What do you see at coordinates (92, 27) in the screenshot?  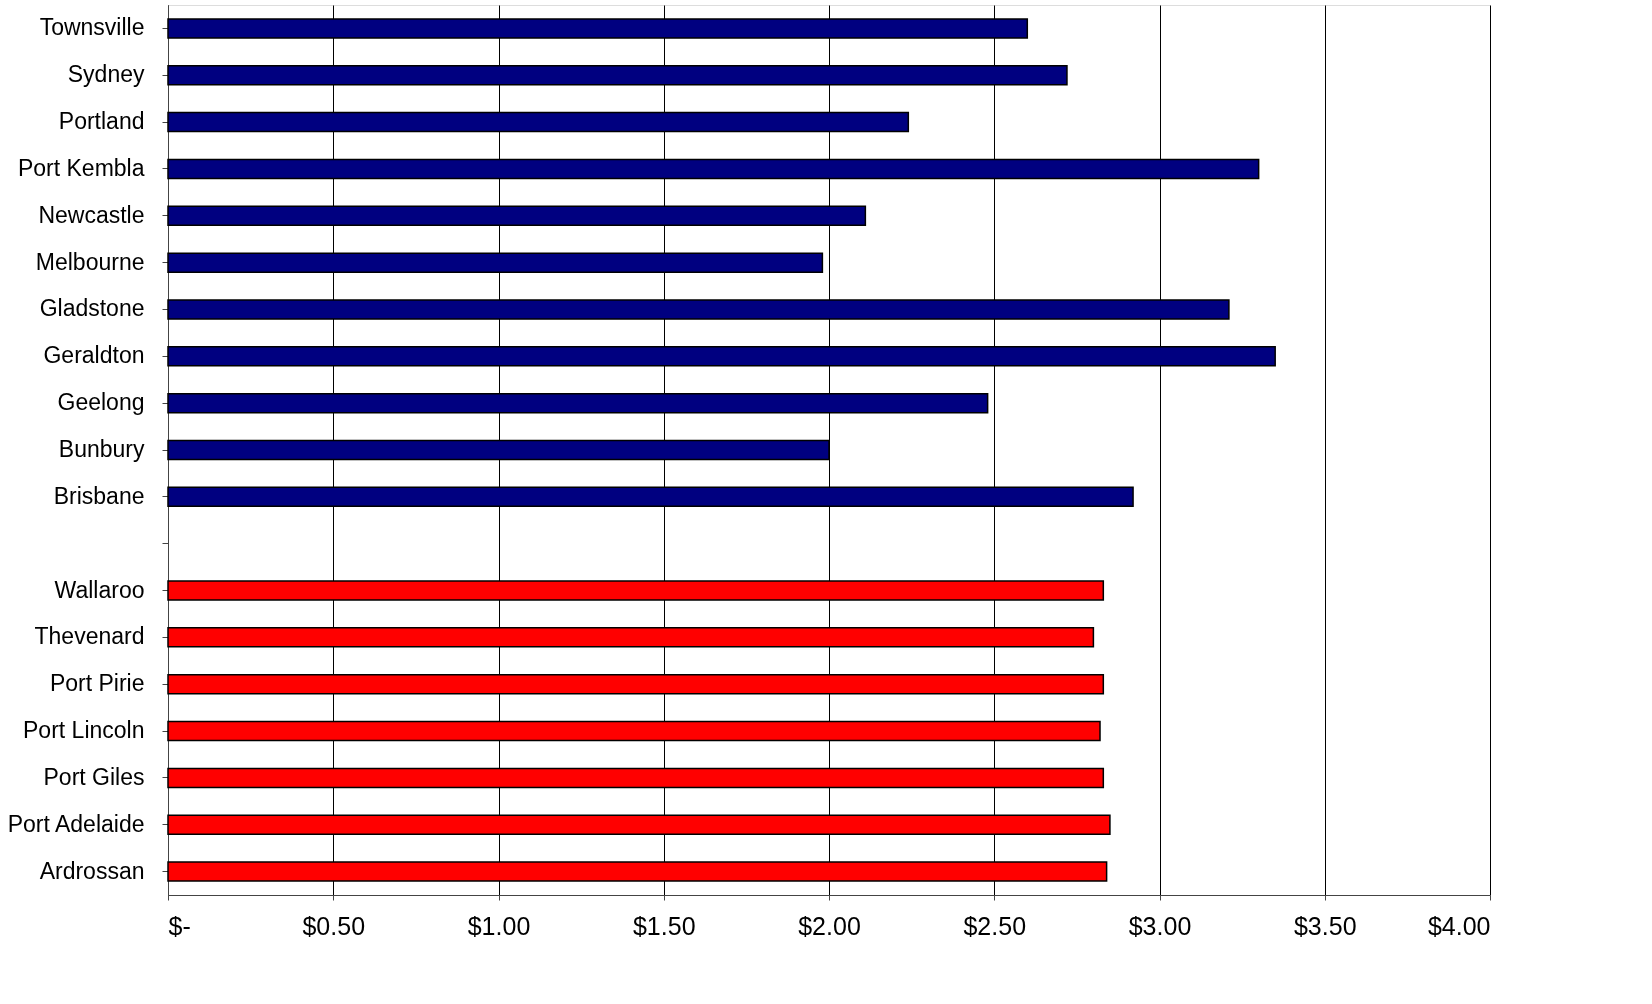 I see `y-tick-label: Townsville` at bounding box center [92, 27].